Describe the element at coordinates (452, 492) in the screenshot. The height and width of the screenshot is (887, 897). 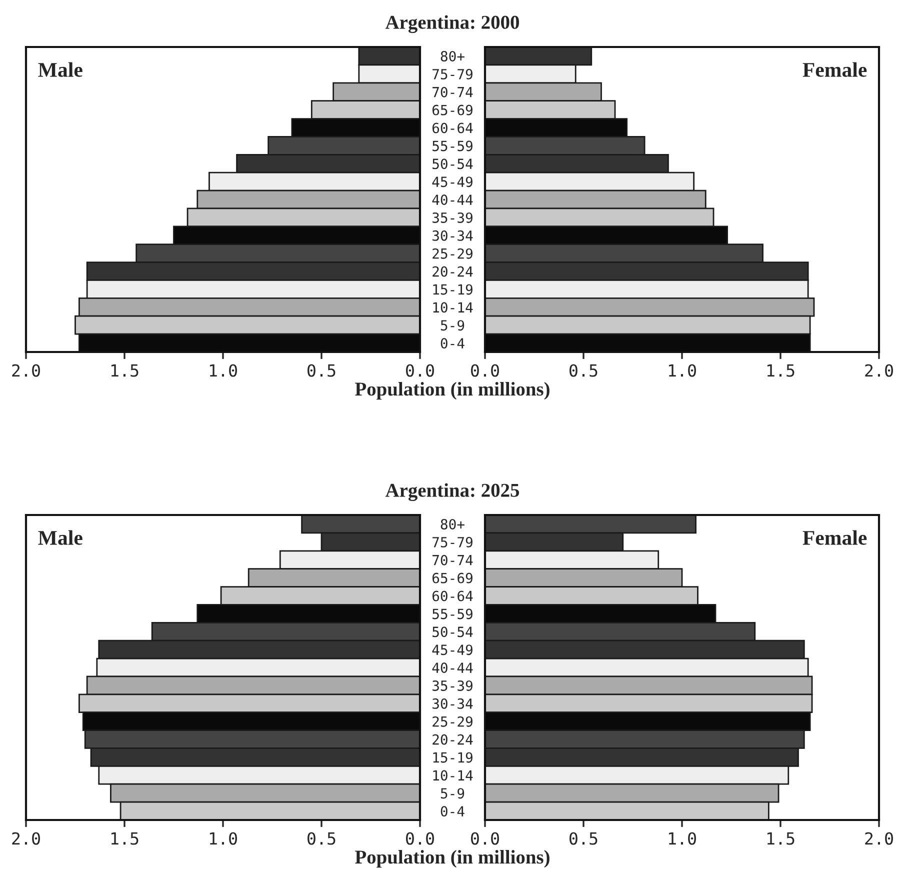
I see `chart-title: Argentina: 2025` at that location.